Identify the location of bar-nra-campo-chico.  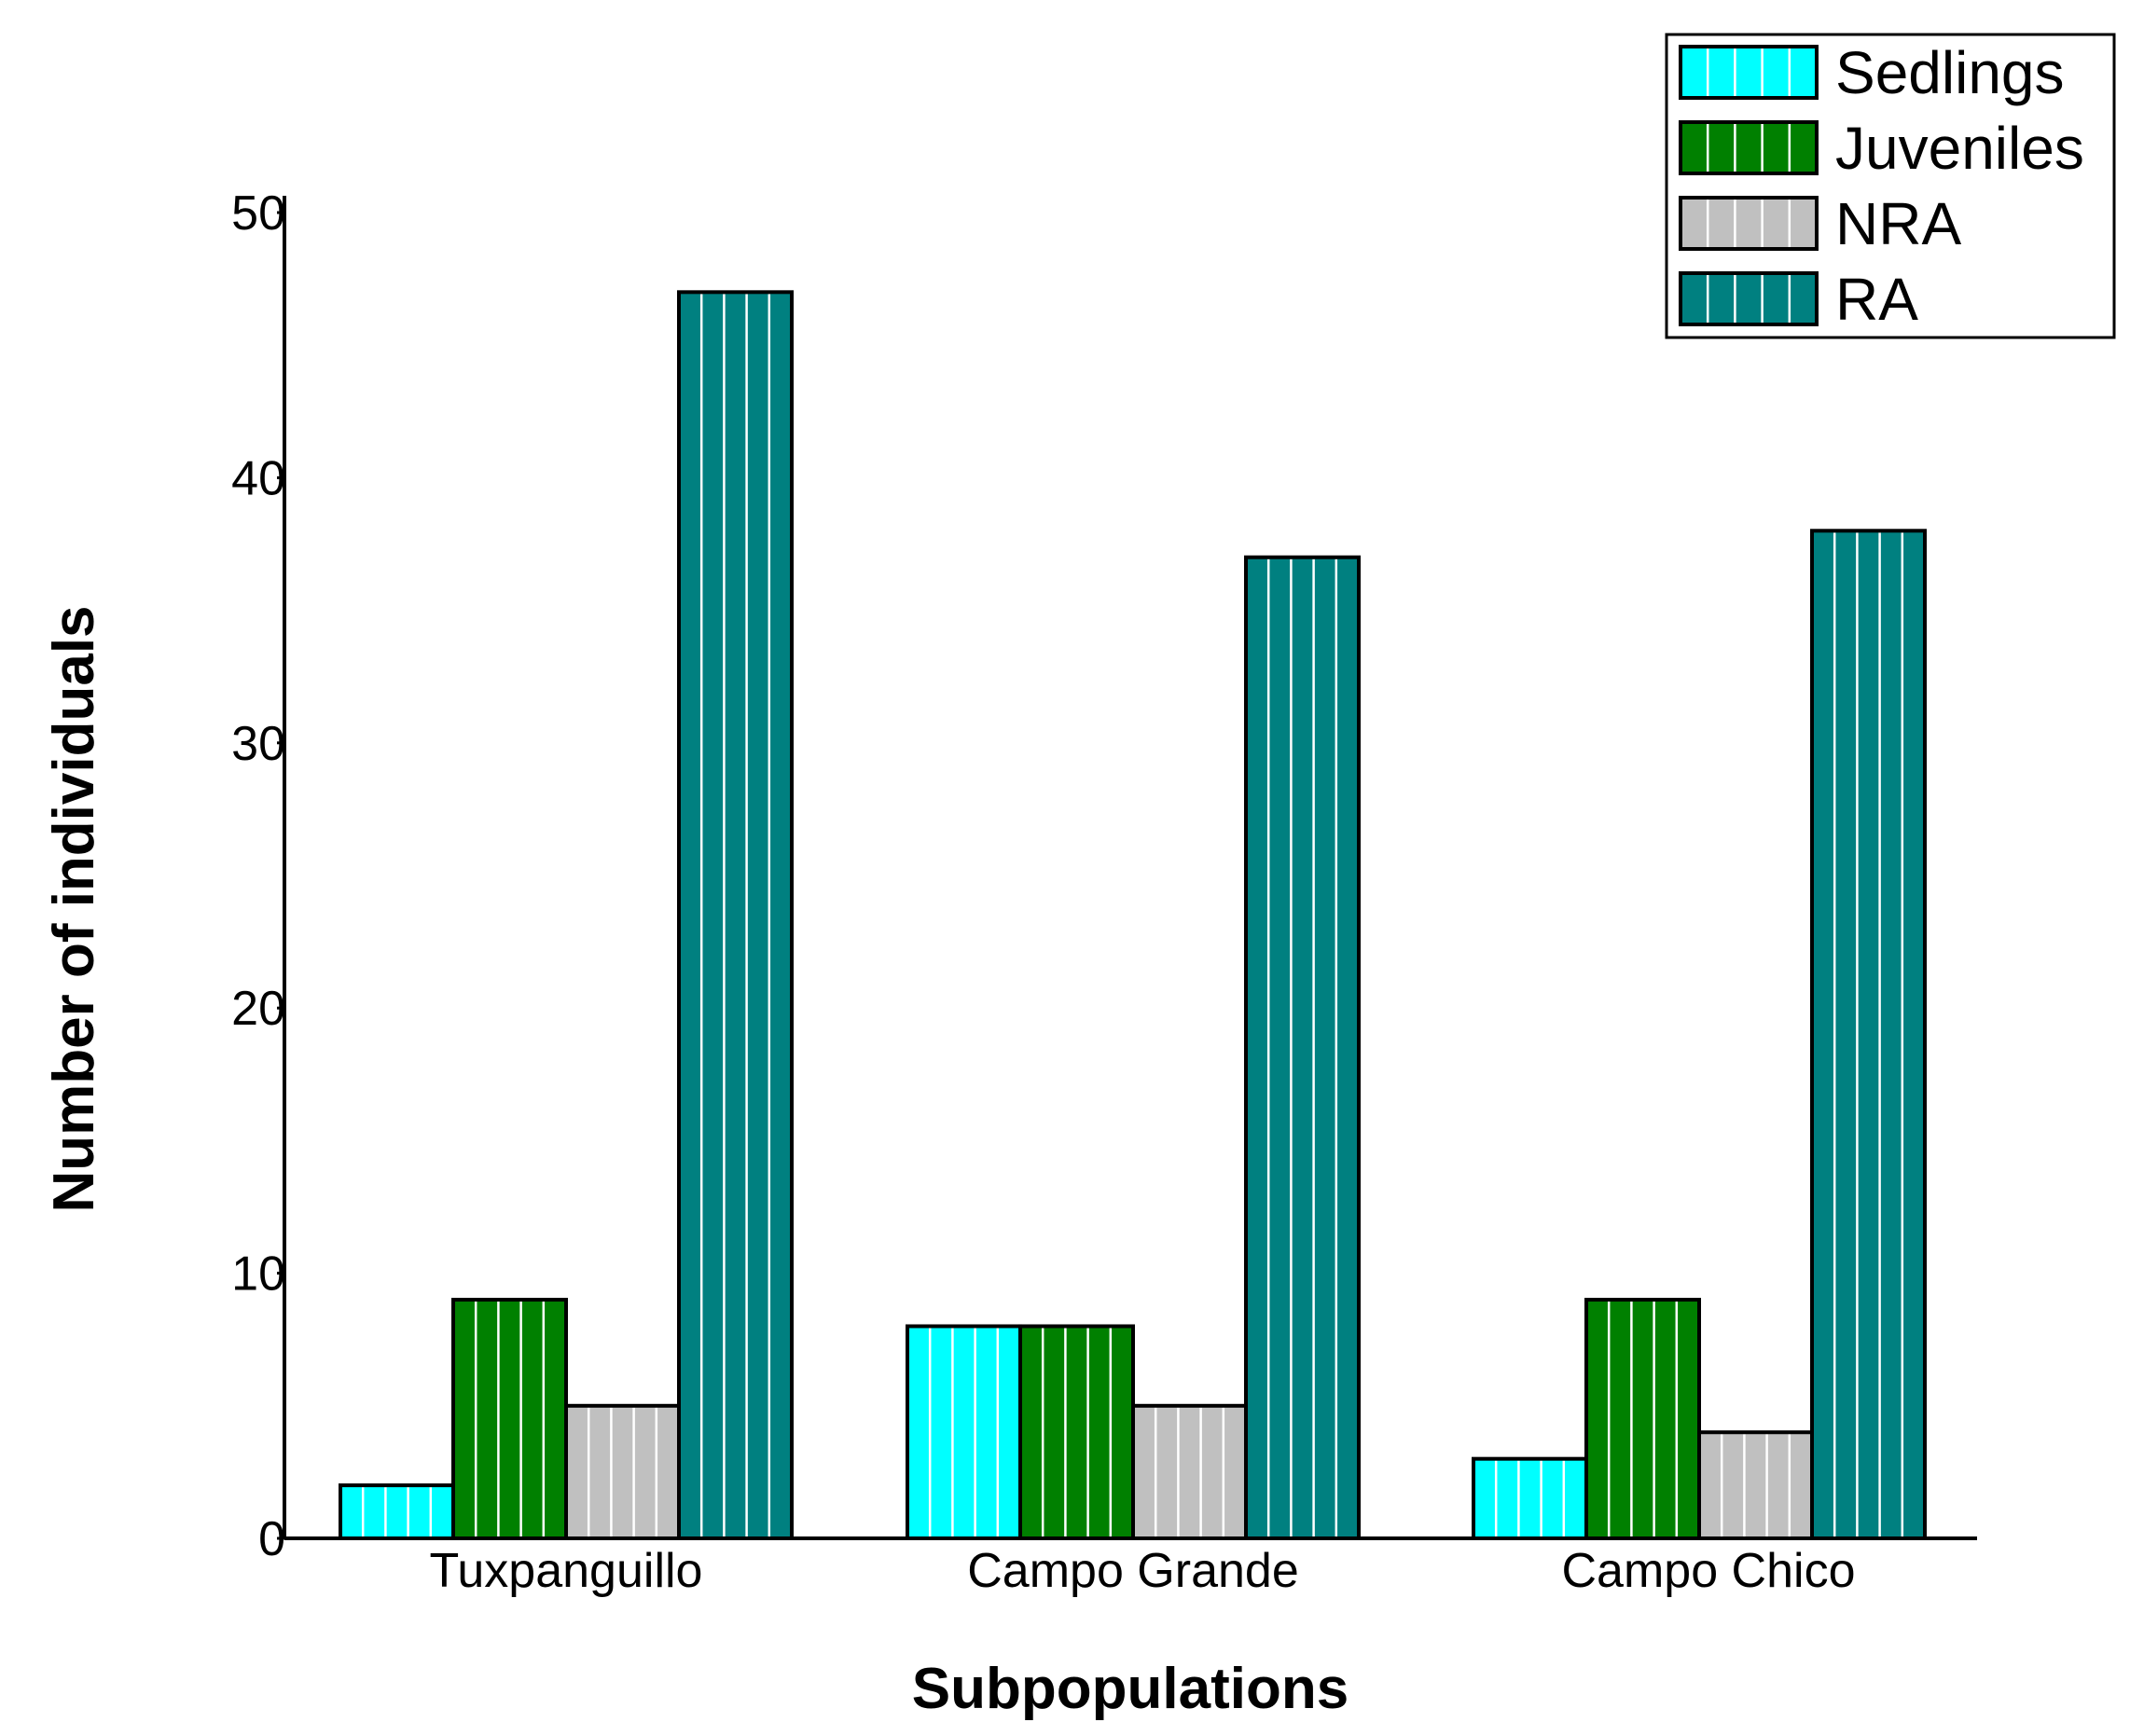
(1756, 1485).